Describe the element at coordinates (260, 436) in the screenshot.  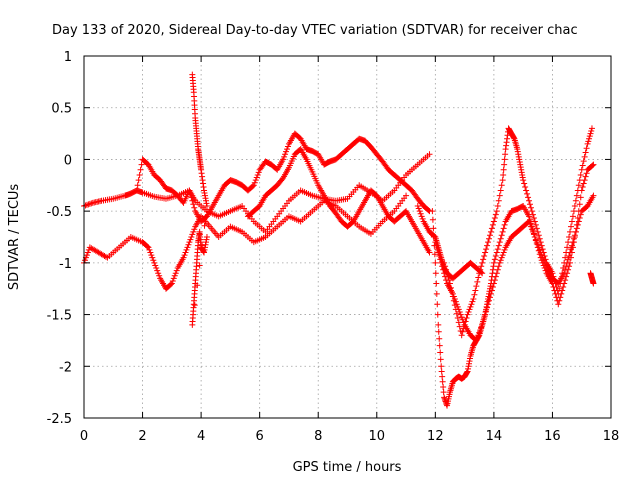
I see `x-tick-label: 6` at that location.